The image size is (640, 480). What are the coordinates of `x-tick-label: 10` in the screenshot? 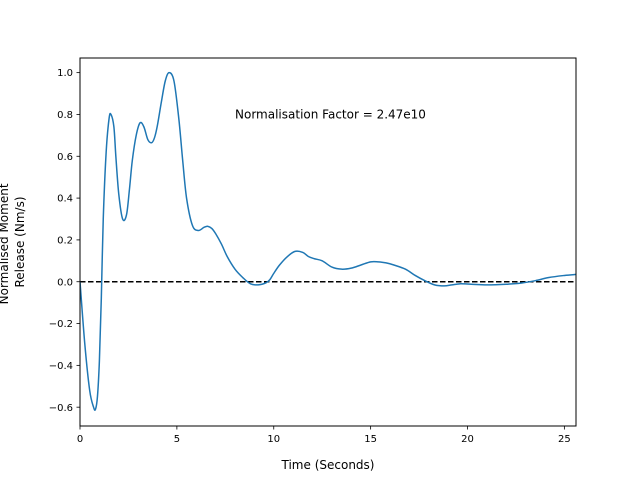 It's located at (273, 439).